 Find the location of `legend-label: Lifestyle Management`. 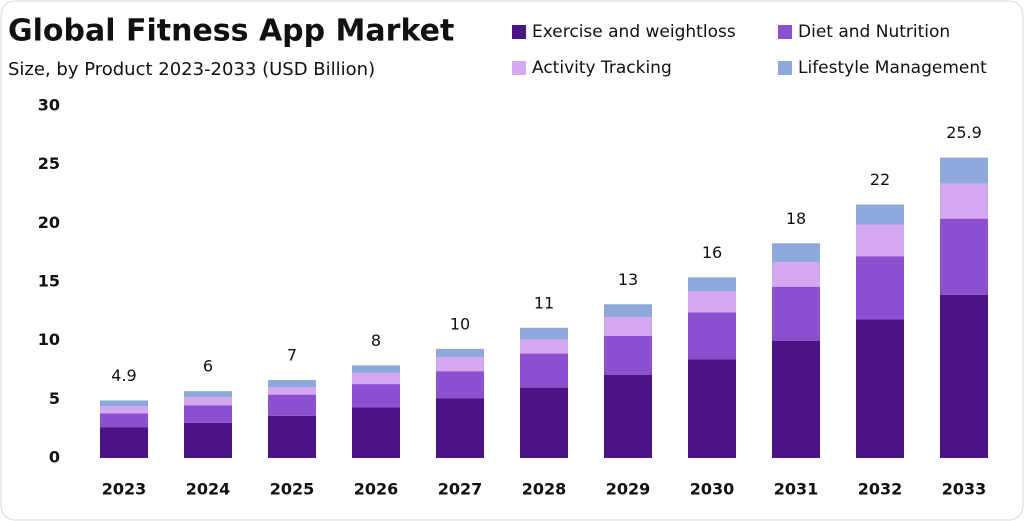

legend-label: Lifestyle Management is located at coordinates (892, 68).